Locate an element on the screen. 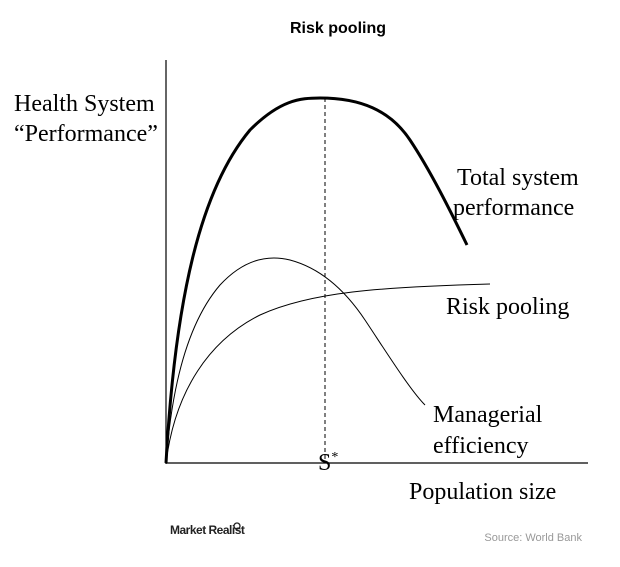 This screenshot has width=620, height=567. marker-text: S is located at coordinates (324, 463).